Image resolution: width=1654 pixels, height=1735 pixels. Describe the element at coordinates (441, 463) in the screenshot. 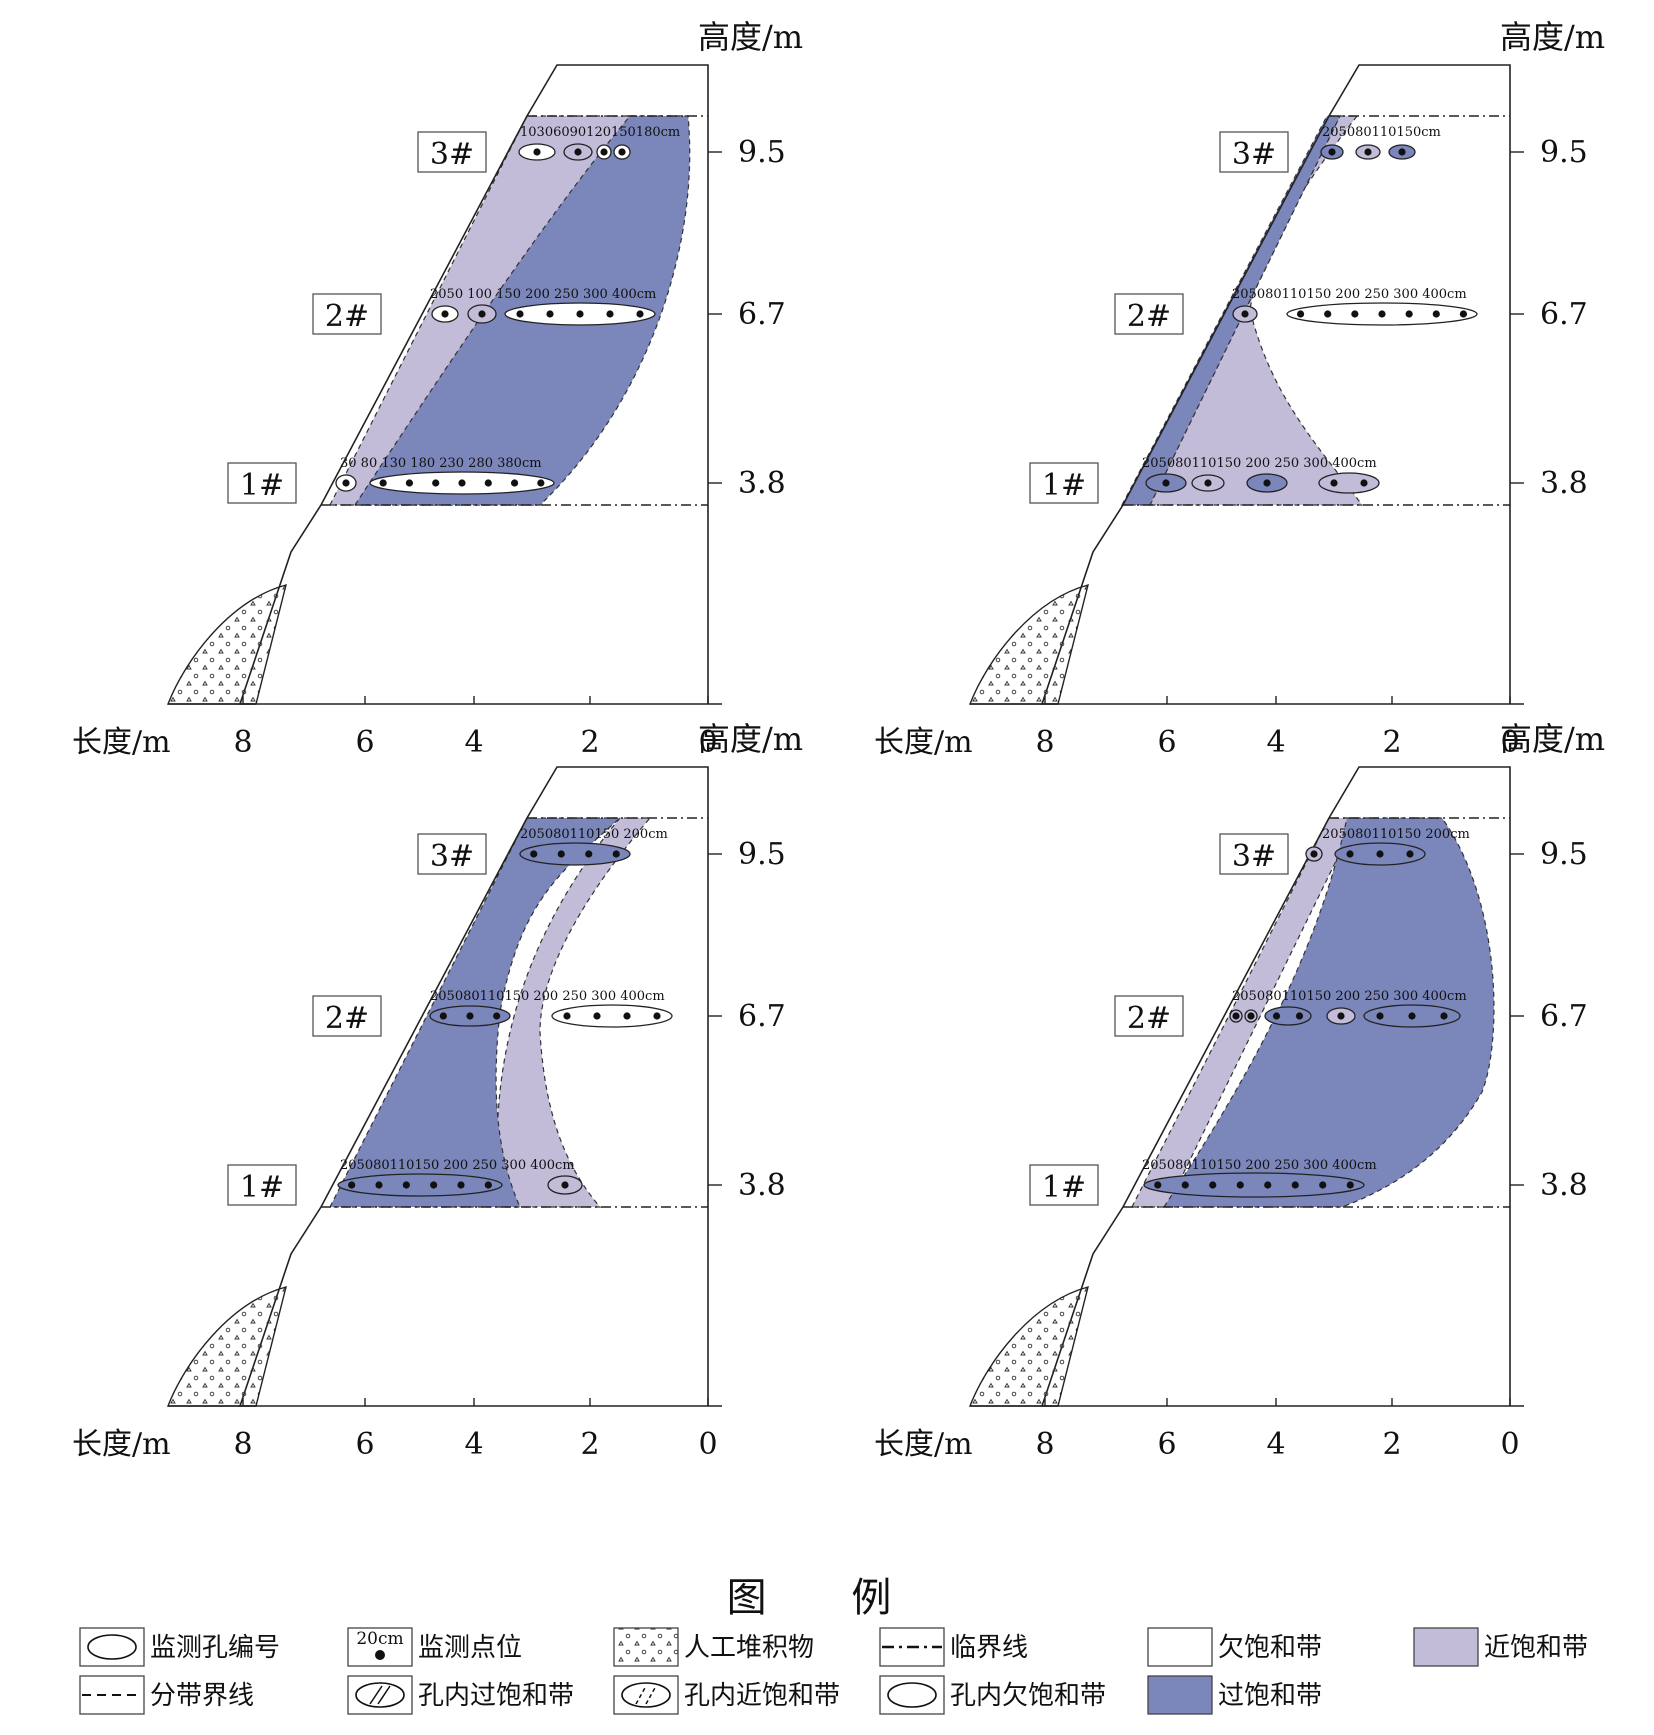

I see `depth-labels: 30 80 130 180 230 280 380cm` at that location.